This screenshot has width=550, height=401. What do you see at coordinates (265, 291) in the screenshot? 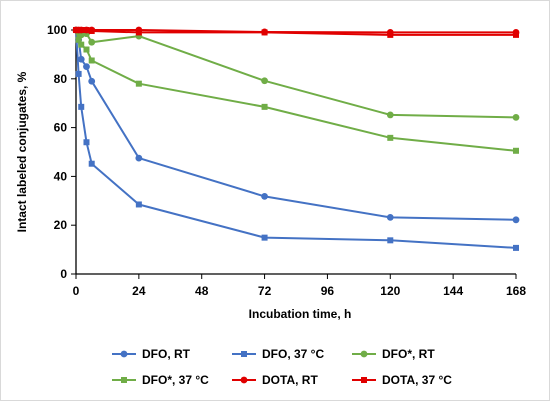
I see `x-tick-label: 72` at bounding box center [265, 291].